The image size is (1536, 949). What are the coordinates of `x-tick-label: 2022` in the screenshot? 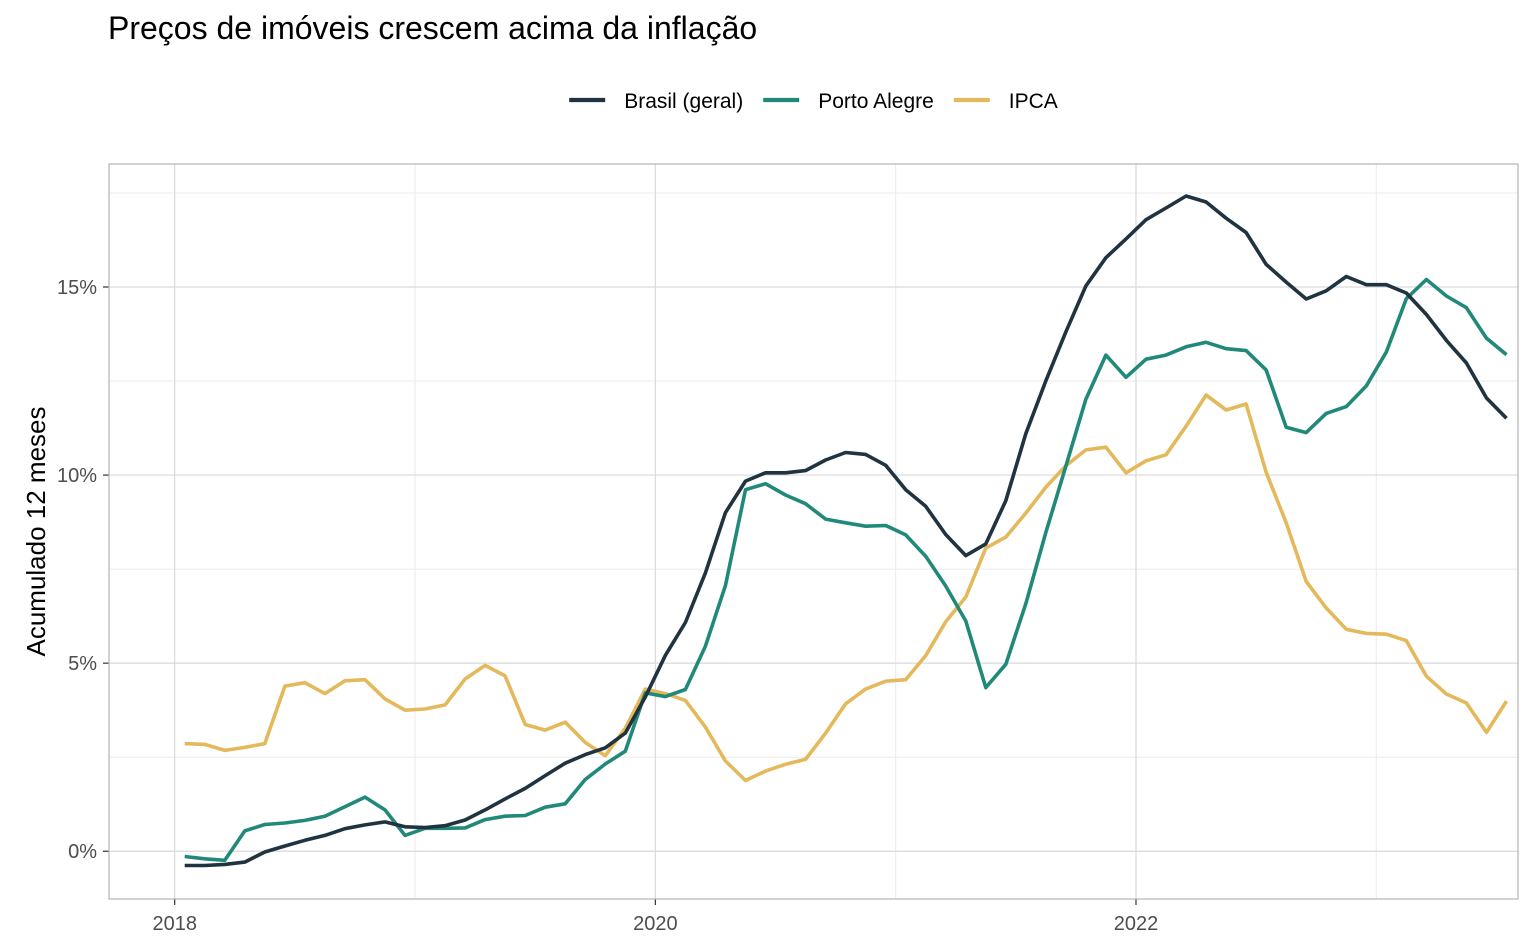 It's located at (1136, 924).